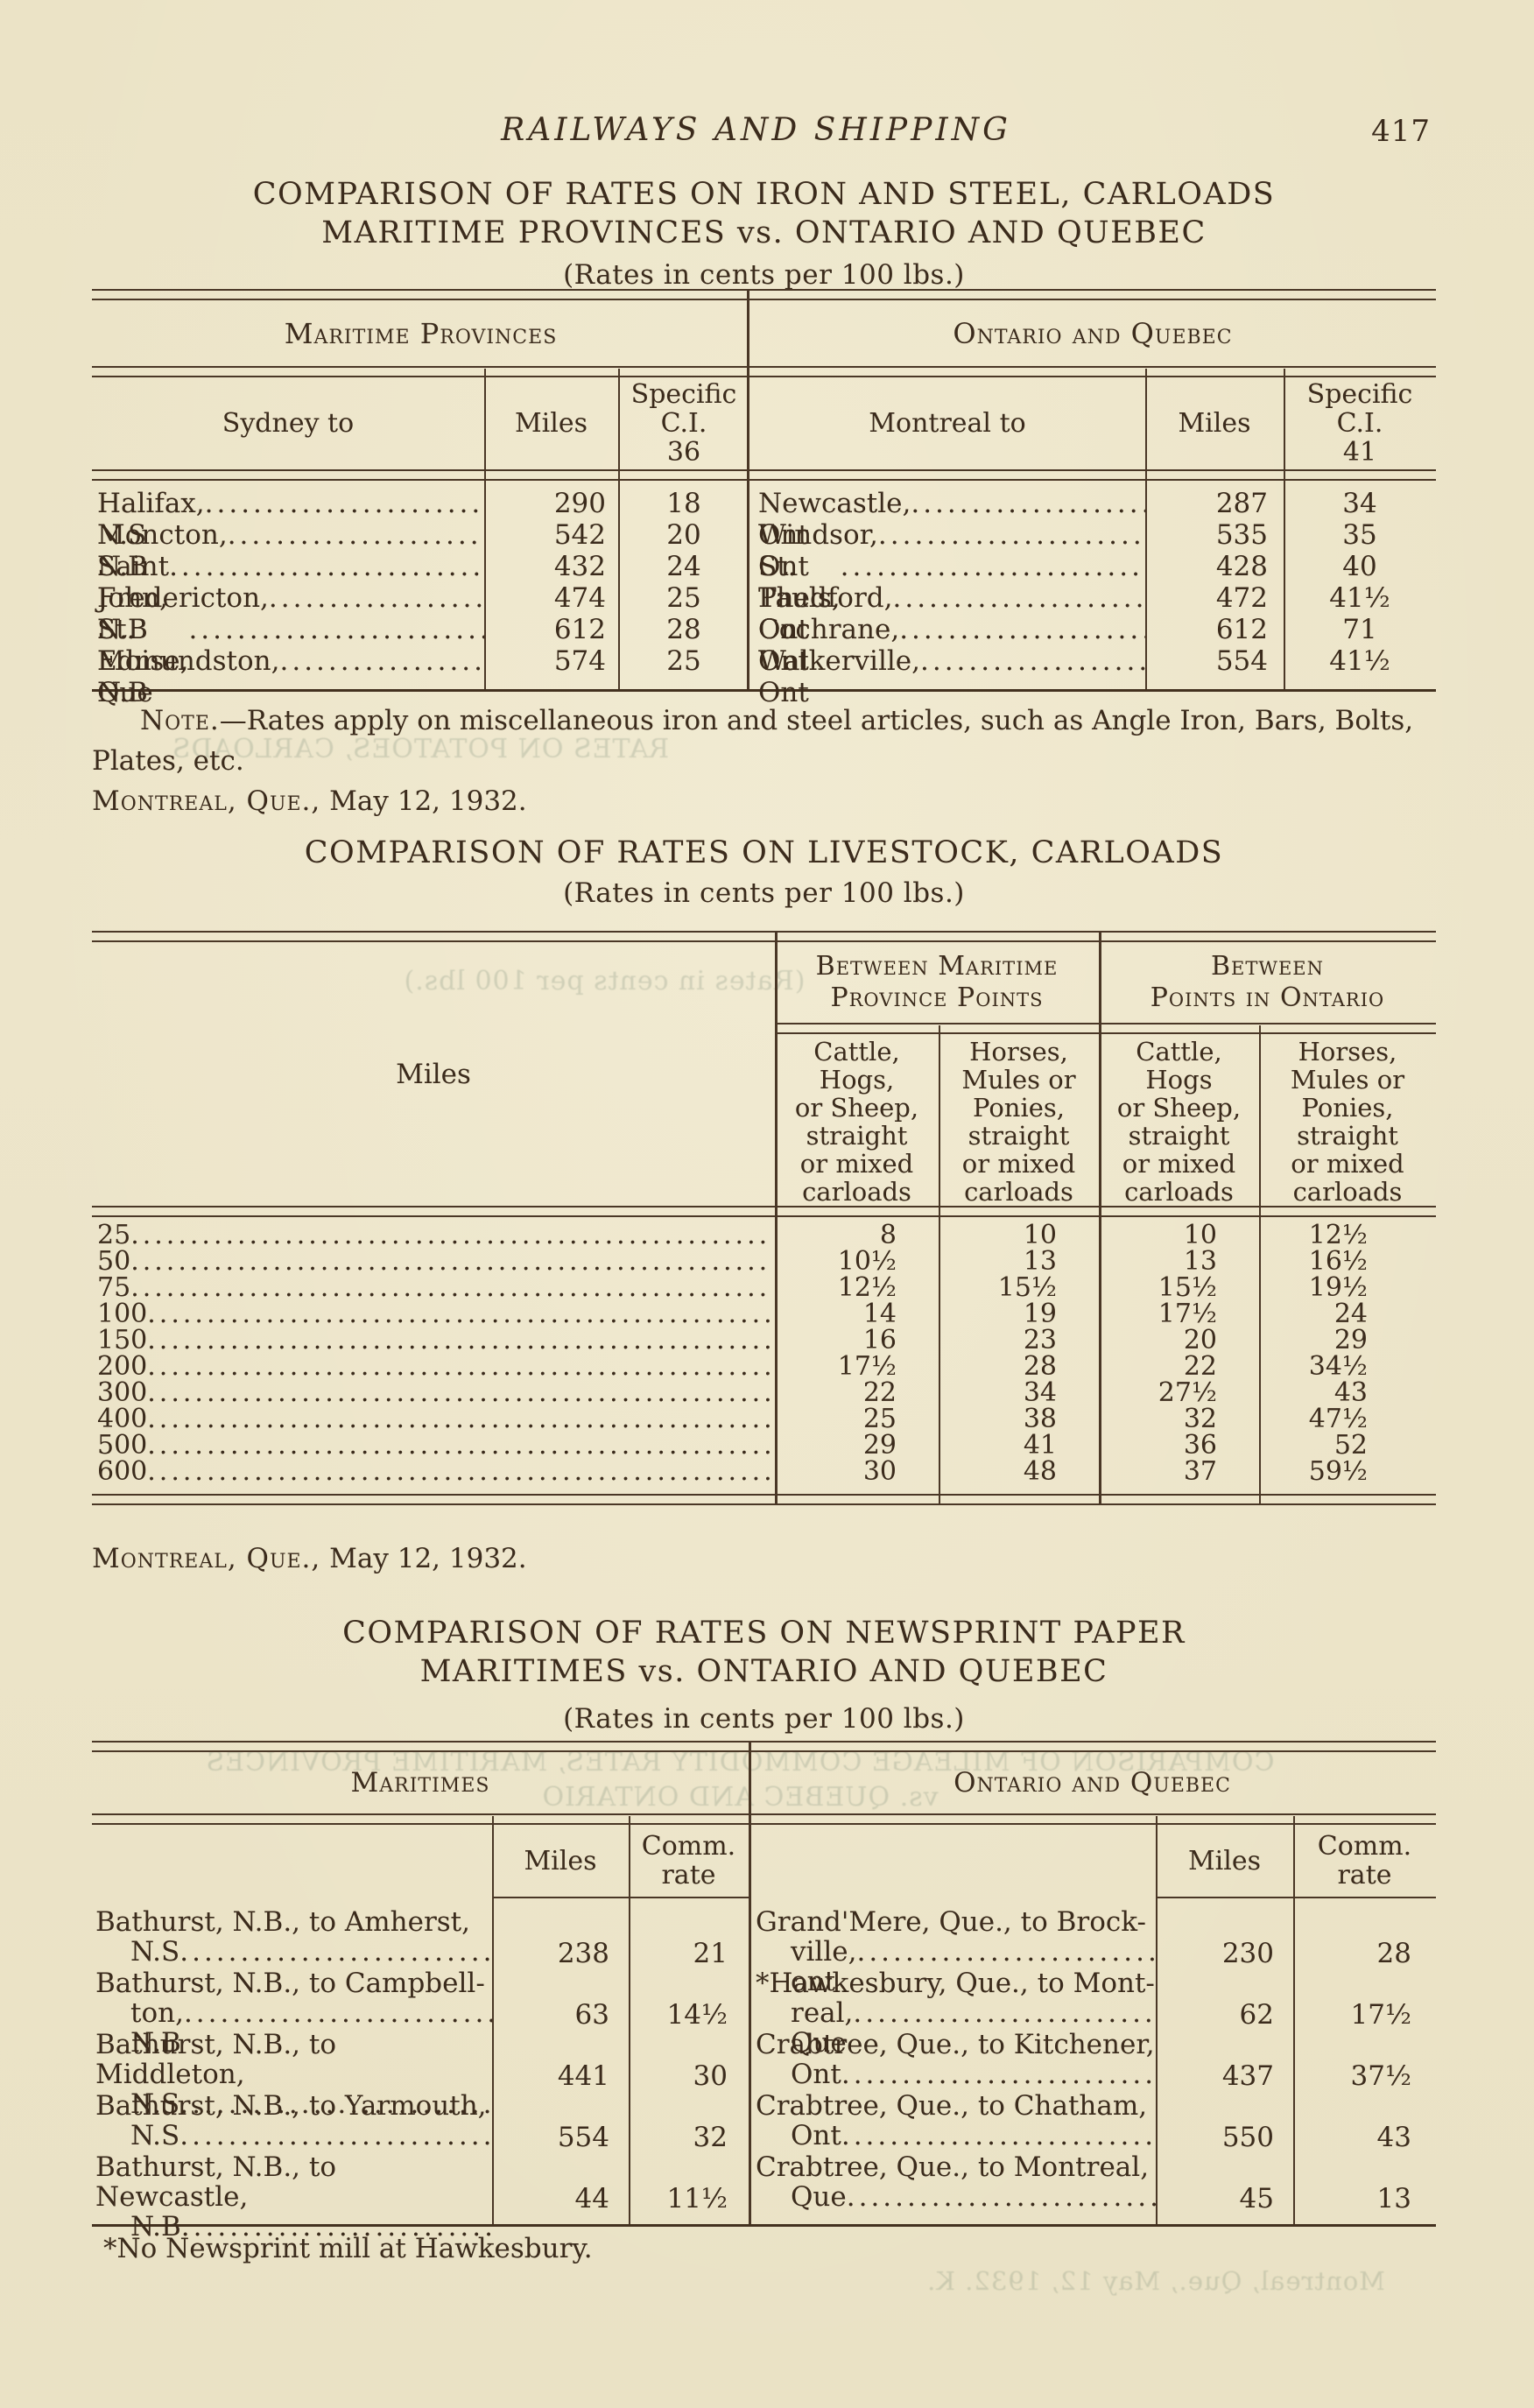  Describe the element at coordinates (348, 2248) in the screenshot. I see `footnote: *No Newsprint mill at Hawkesbury.` at that location.